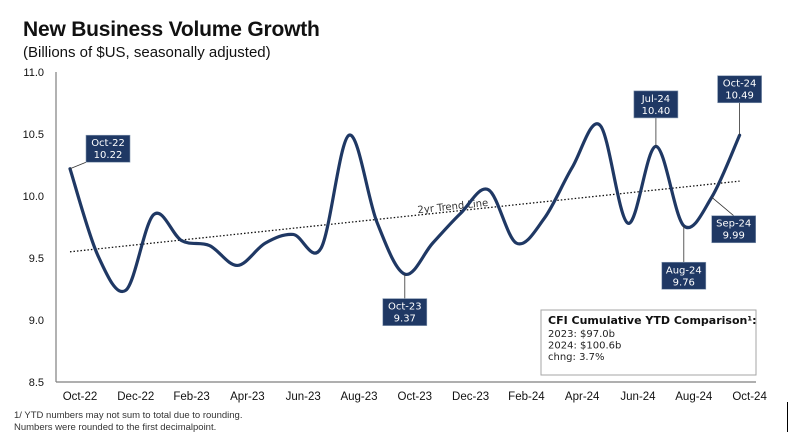  I want to click on x-tick-label: Oct-24, so click(749, 397).